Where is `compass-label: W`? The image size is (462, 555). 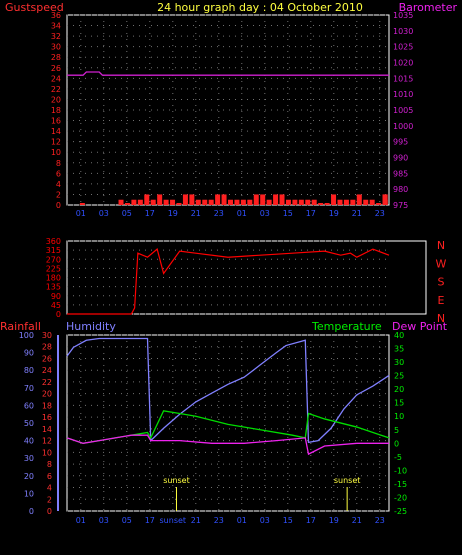
compass-label: W is located at coordinates (441, 263).